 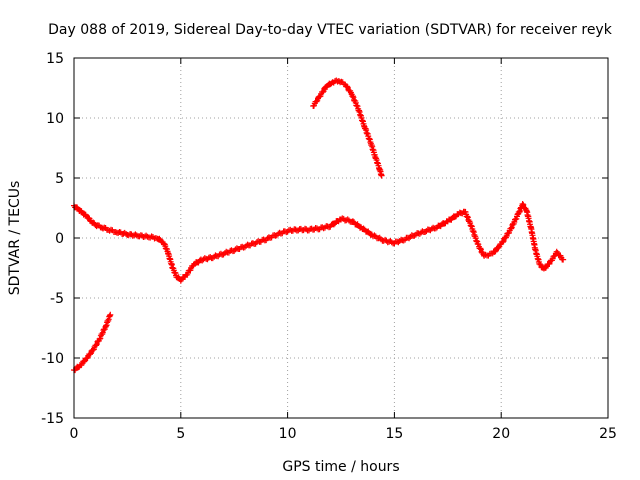 I want to click on y-tick-label: 5, so click(x=59, y=179).